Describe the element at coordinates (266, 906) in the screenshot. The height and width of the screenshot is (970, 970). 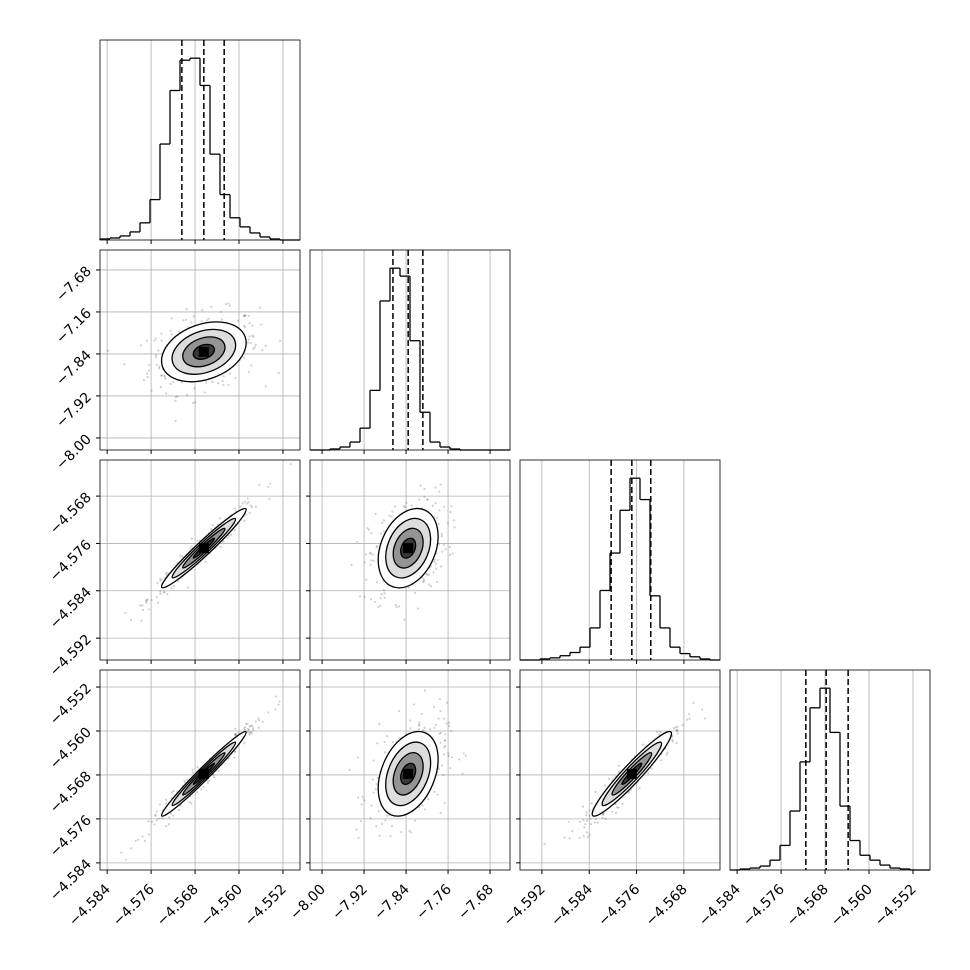
I see `x-tick-label: −4.552` at that location.